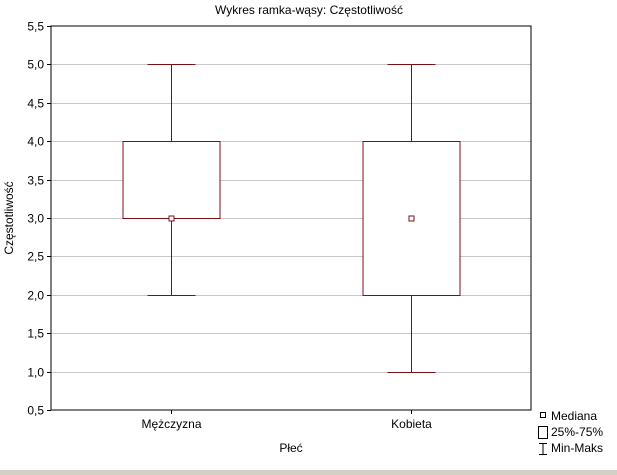 The height and width of the screenshot is (475, 617). I want to click on y-axis-label: Częstotliwość, so click(9, 217).